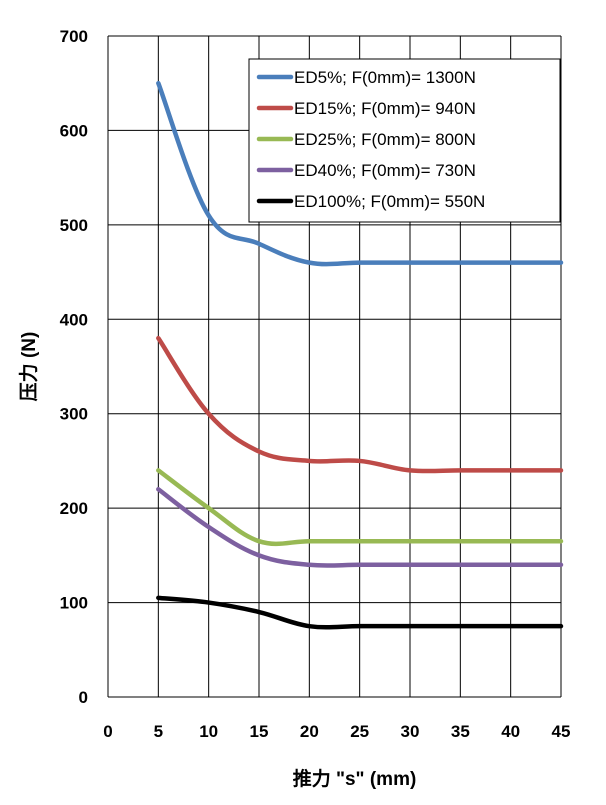  I want to click on x-tick-label: 10, so click(208, 731).